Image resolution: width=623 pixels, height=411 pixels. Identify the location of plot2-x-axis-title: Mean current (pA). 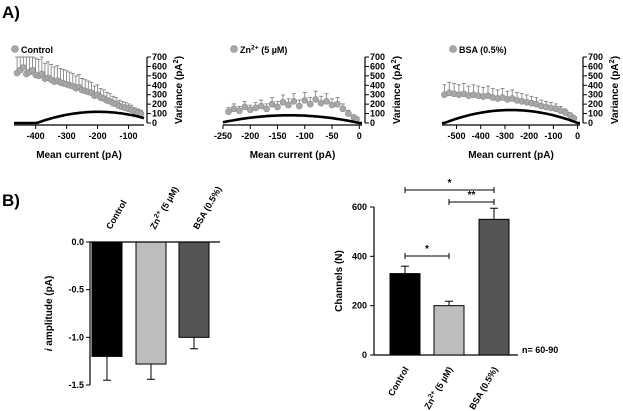
(293, 155).